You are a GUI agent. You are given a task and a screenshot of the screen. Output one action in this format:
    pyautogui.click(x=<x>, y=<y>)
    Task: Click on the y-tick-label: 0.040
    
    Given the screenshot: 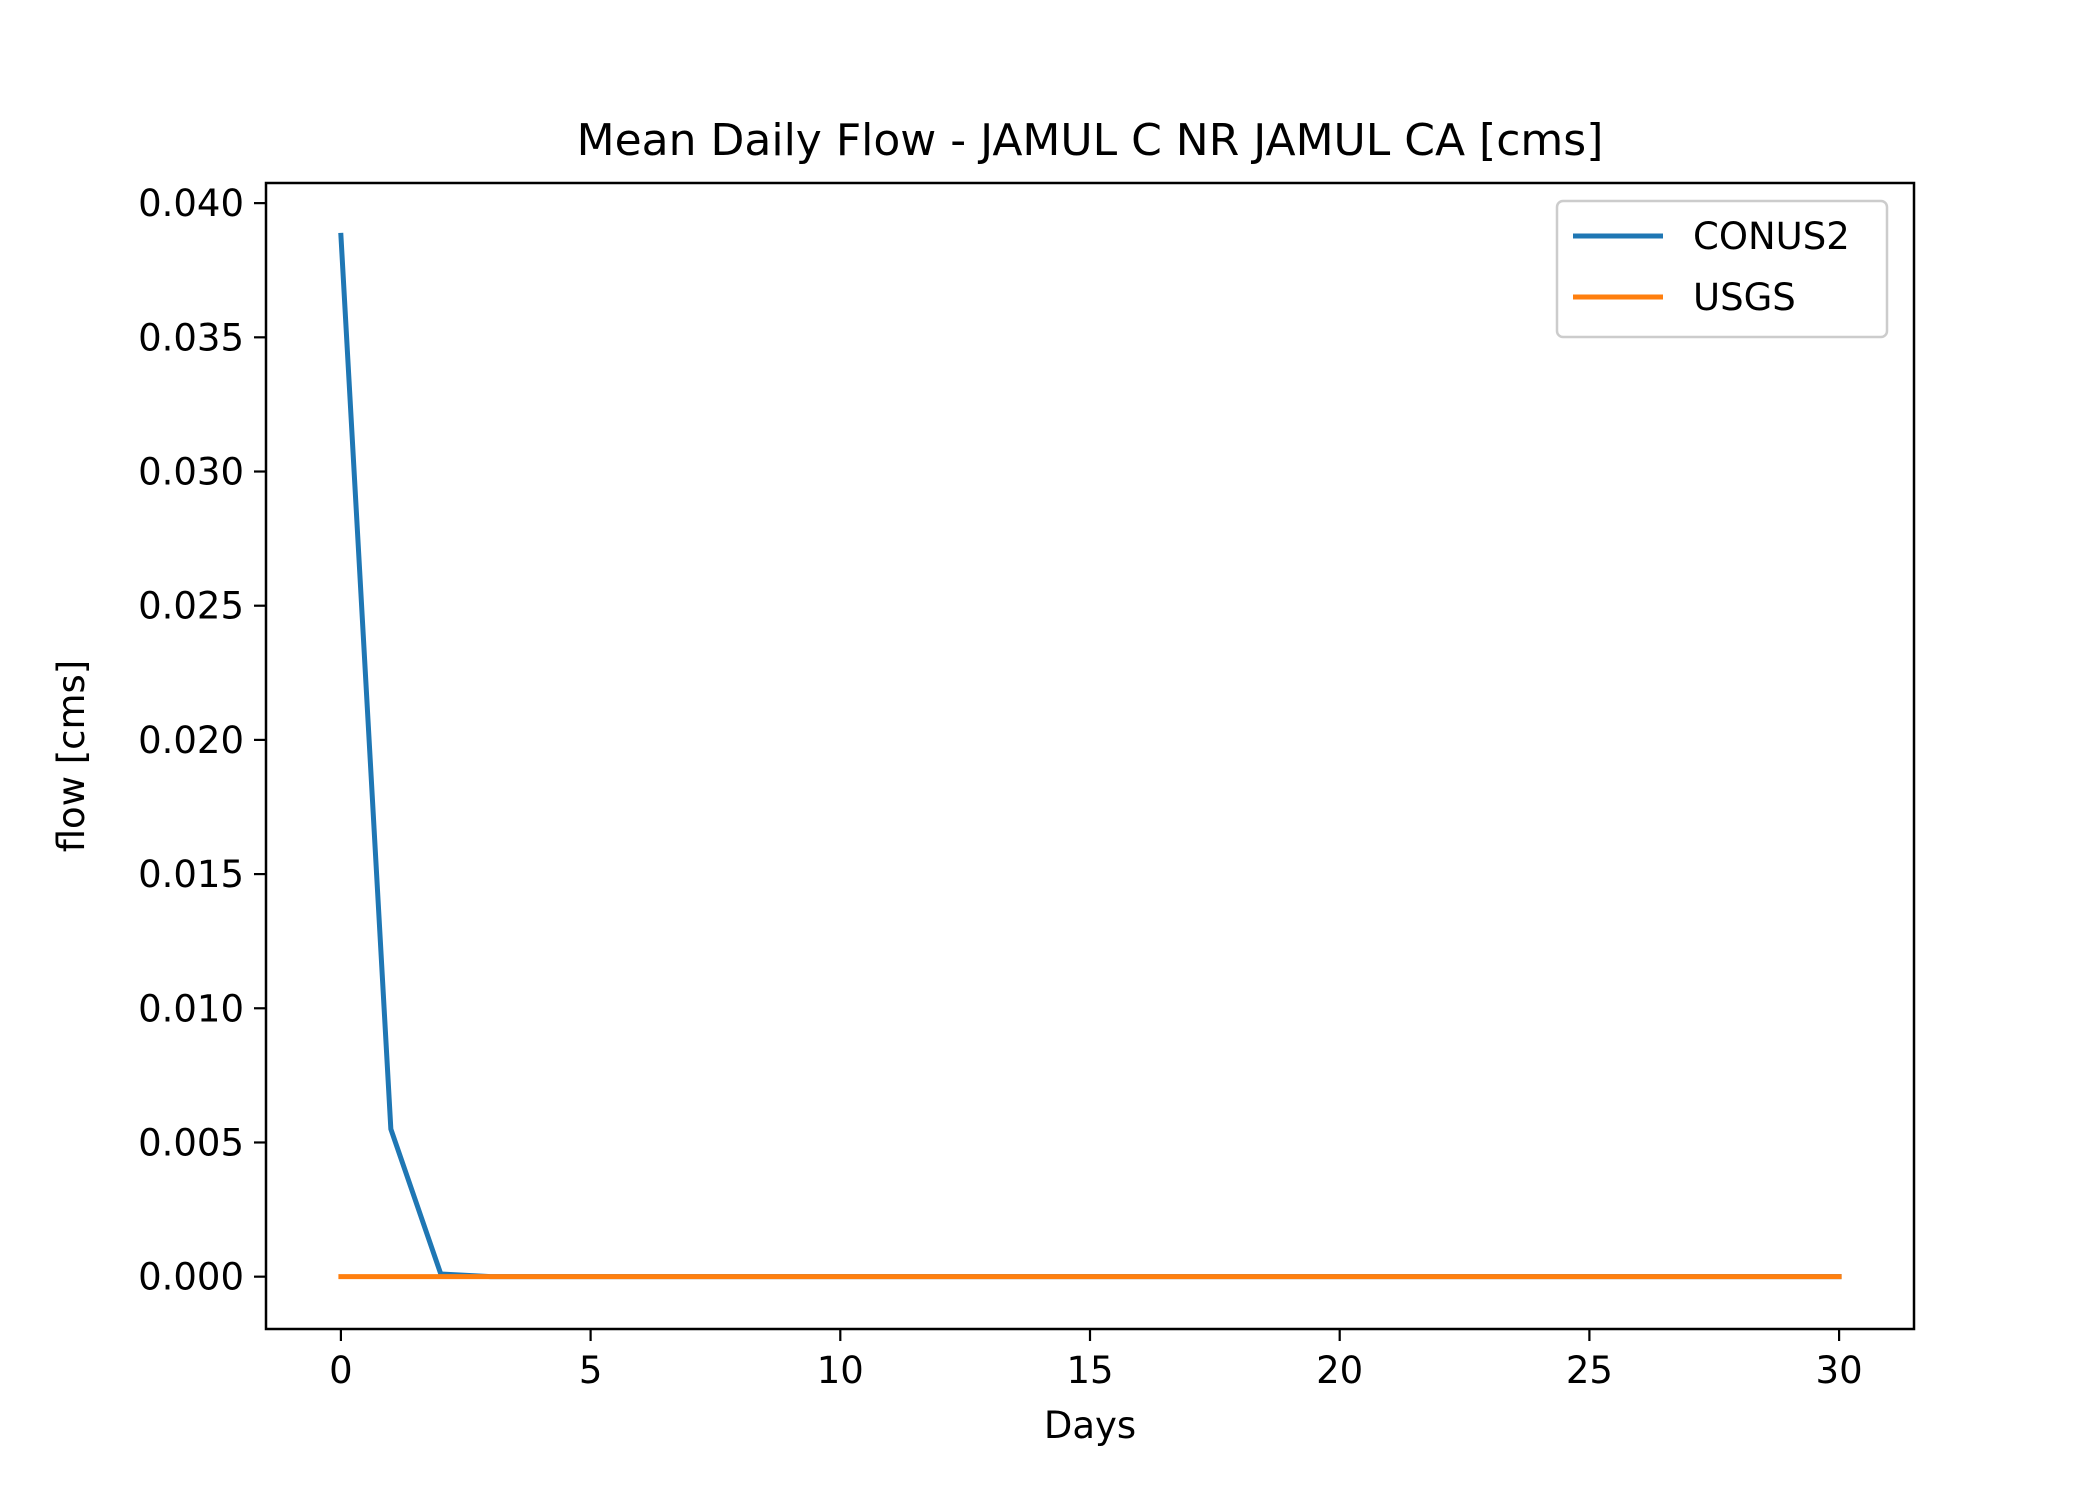 What is the action you would take?
    pyautogui.click(x=191, y=203)
    